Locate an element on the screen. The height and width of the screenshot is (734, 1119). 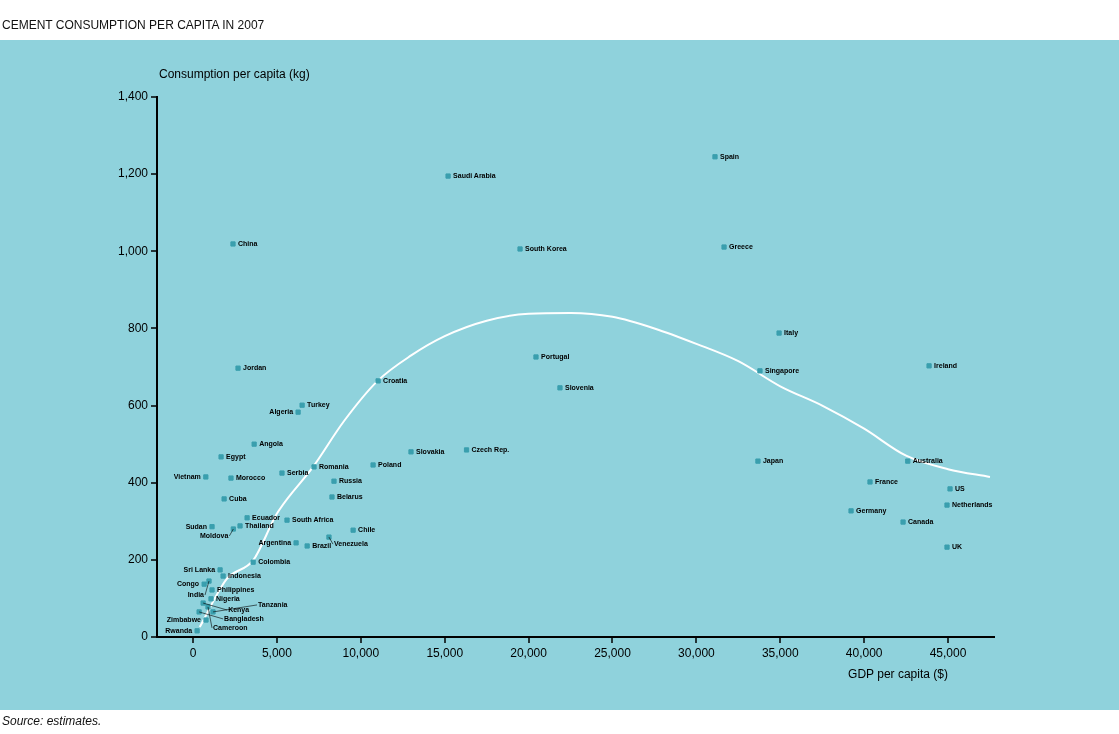
y-tick-label: 400 is located at coordinates (138, 482).